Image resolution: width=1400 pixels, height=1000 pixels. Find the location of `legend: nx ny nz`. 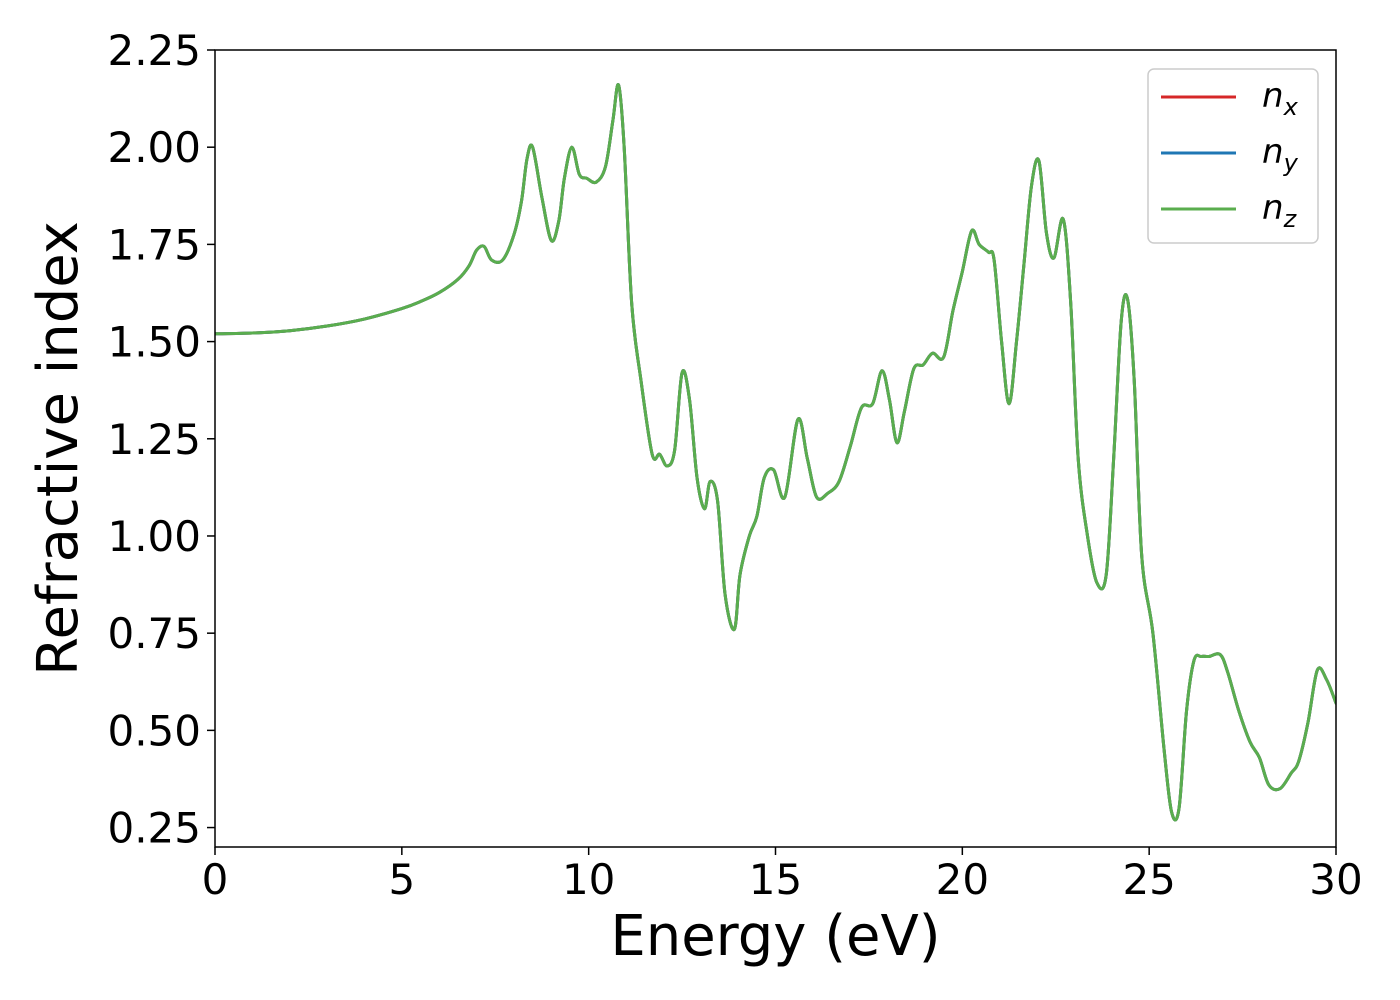

legend: nx ny nz is located at coordinates (1233, 156).